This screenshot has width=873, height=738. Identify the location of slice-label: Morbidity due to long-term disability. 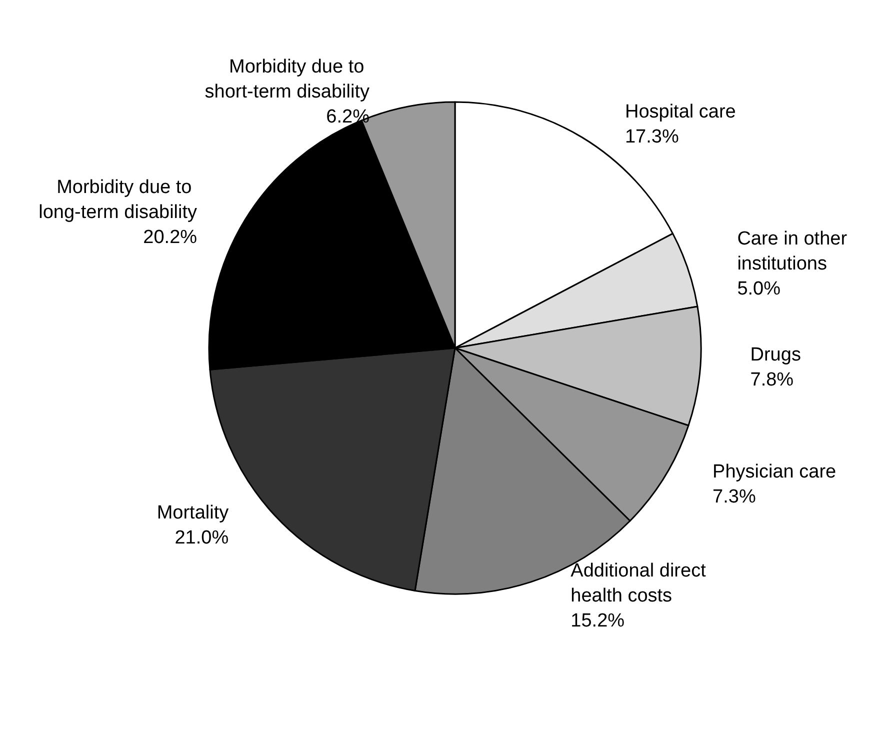
(118, 199).